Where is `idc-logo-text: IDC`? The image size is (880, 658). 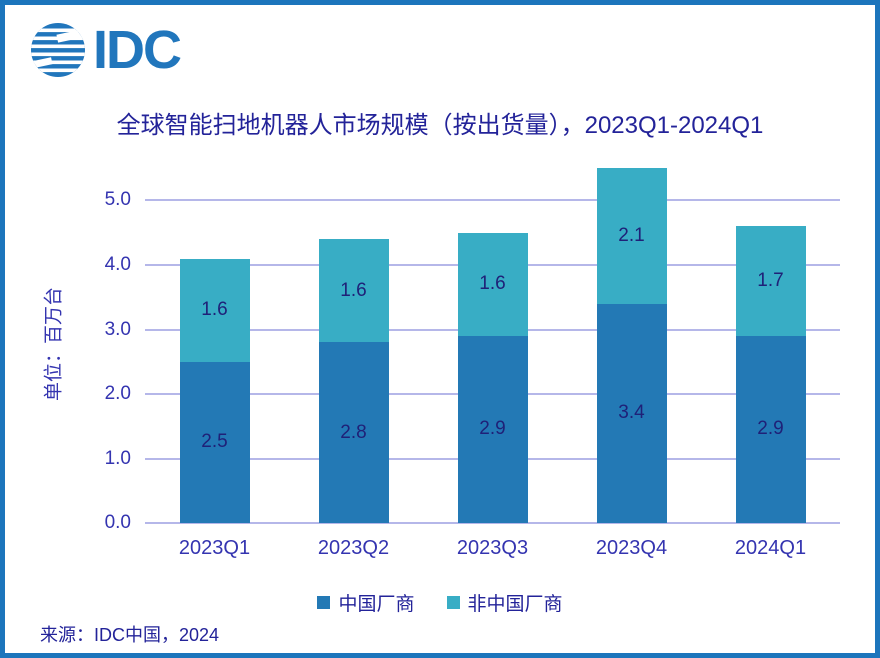
idc-logo-text: IDC is located at coordinates (137, 50).